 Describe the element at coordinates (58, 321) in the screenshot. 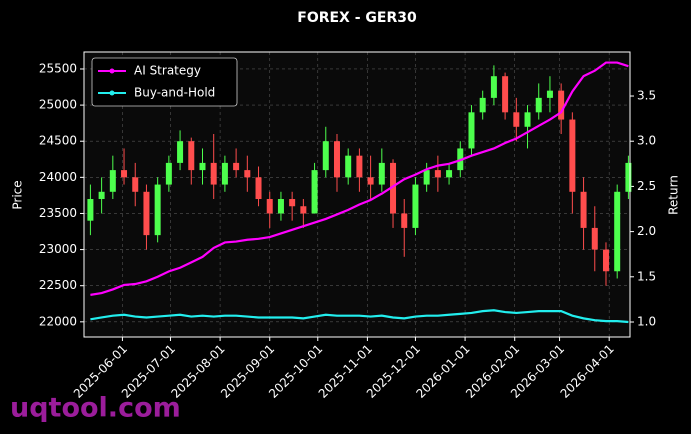

I see `y-tick-label: 22000` at that location.